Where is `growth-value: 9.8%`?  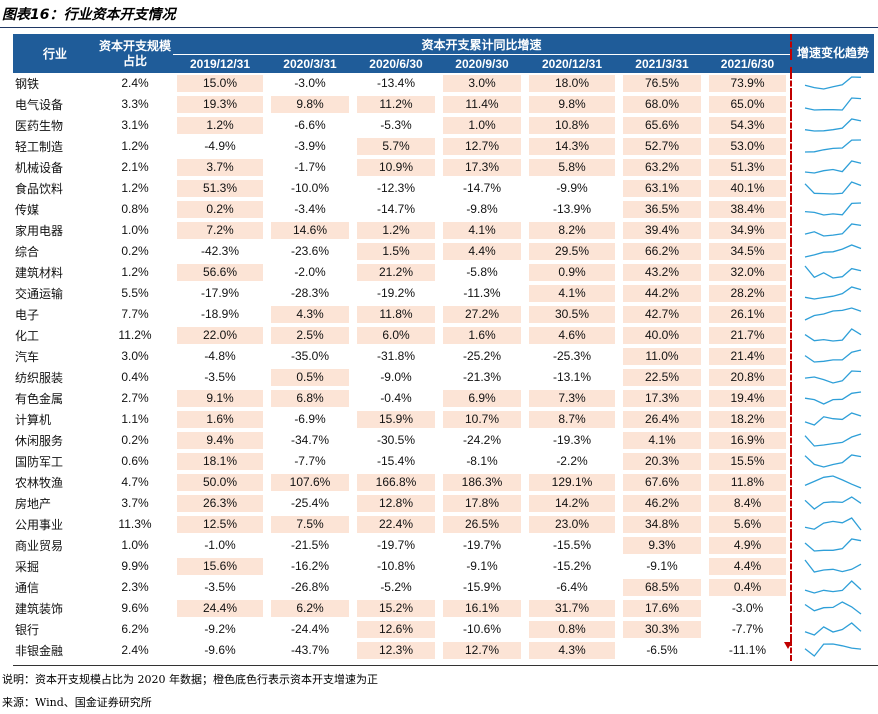
growth-value: 9.8% is located at coordinates (572, 104).